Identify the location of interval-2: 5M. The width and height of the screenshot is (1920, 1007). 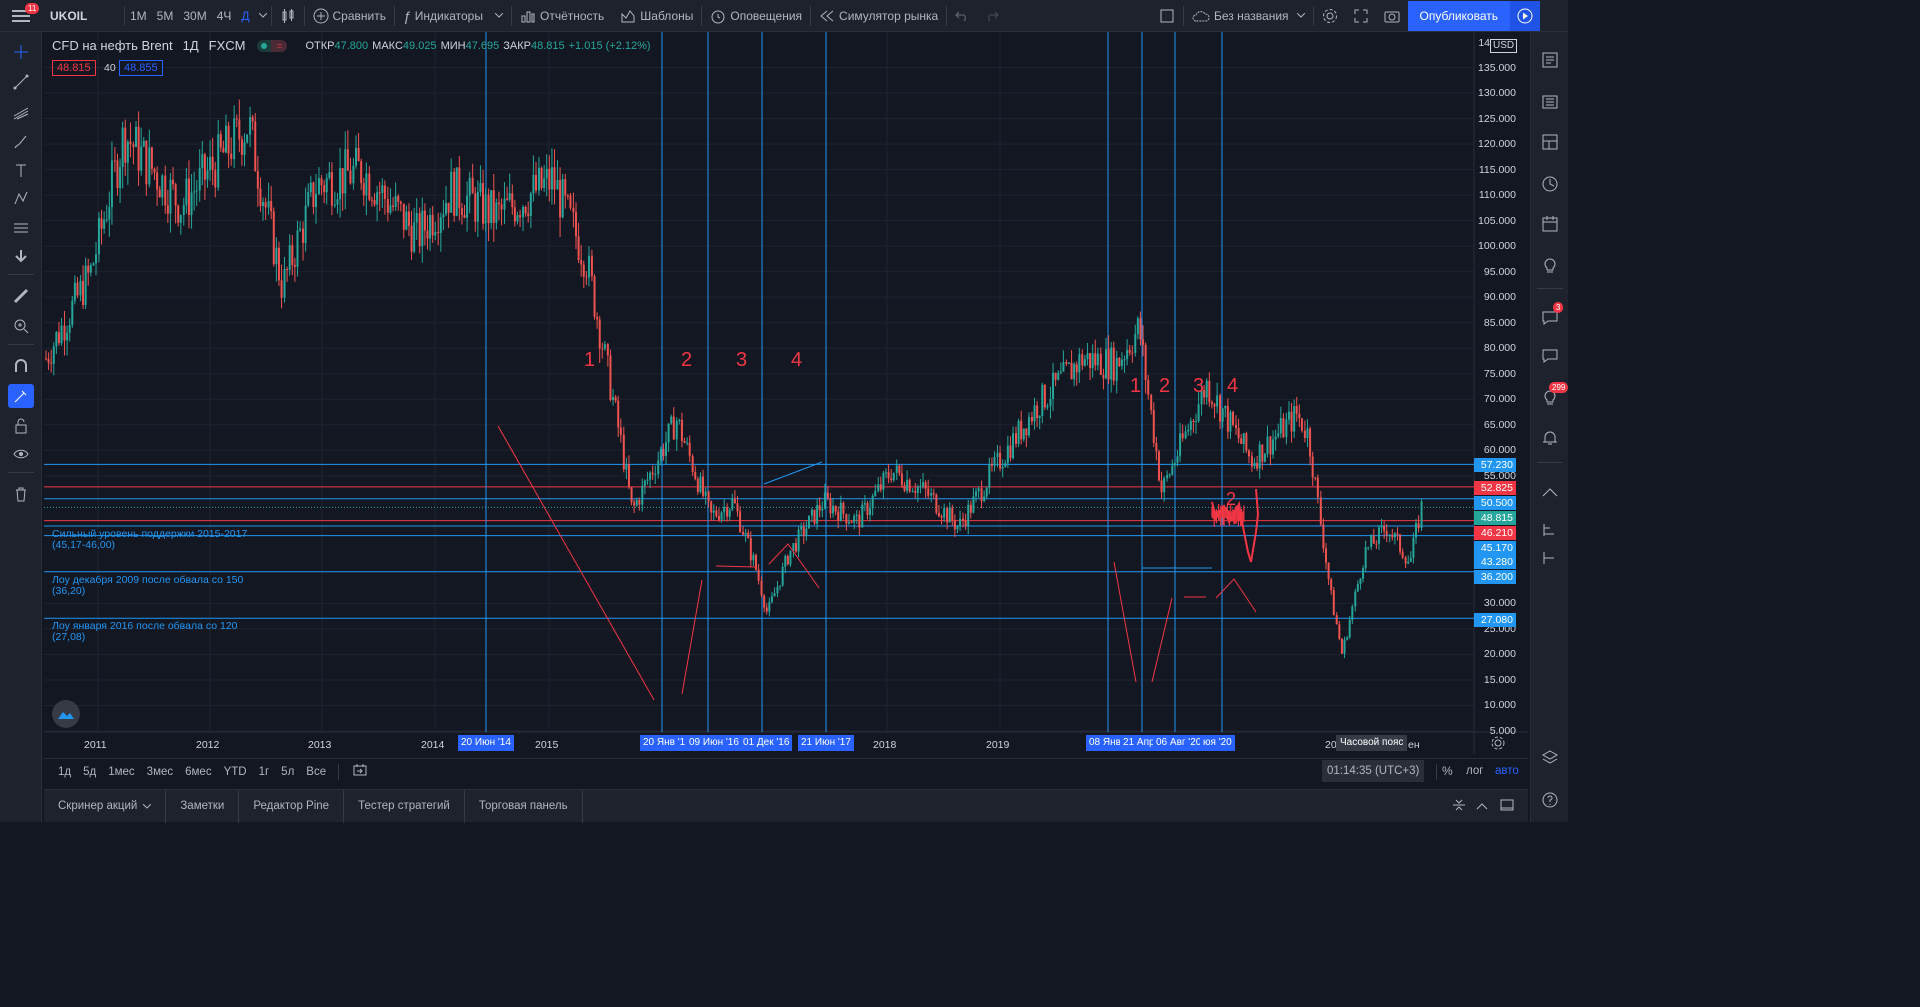
(165, 15).